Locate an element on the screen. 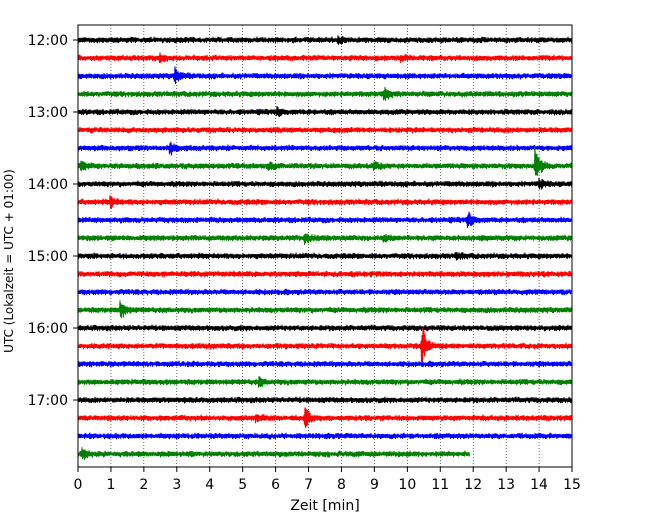 The width and height of the screenshot is (650, 520). x-tick-label: 15 is located at coordinates (572, 485).